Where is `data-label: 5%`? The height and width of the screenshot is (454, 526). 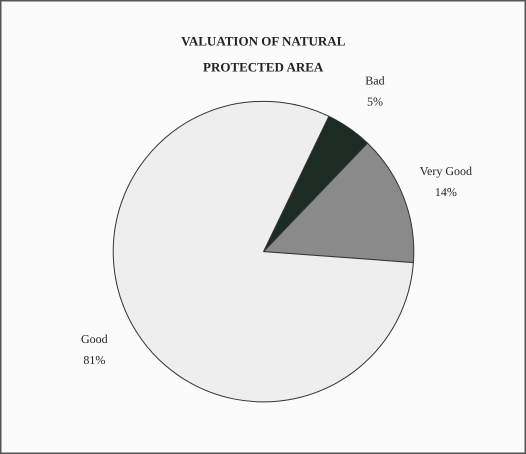
data-label: 5% is located at coordinates (374, 101).